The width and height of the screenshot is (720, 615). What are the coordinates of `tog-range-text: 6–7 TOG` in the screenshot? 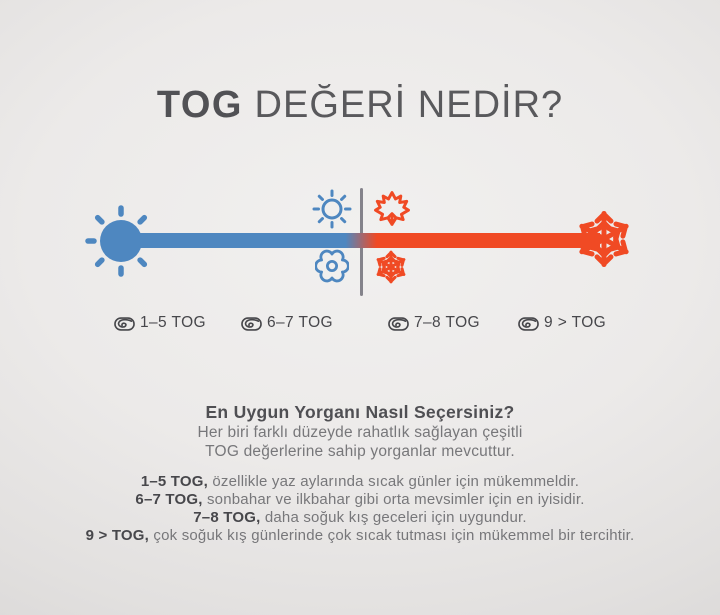 It's located at (300, 322).